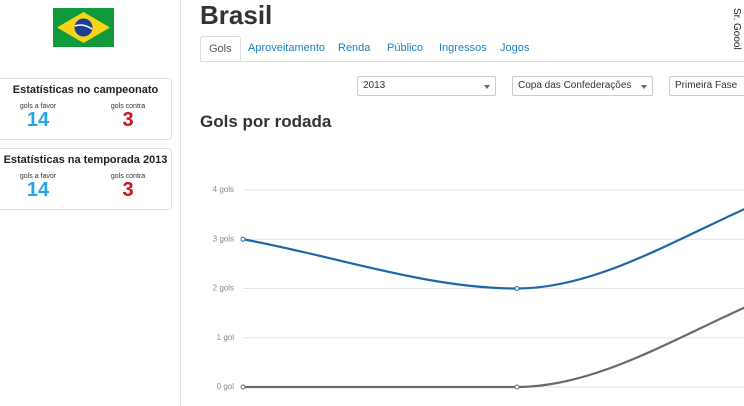 This screenshot has width=744, height=406. I want to click on chart-title: Gols por rodada, so click(266, 121).